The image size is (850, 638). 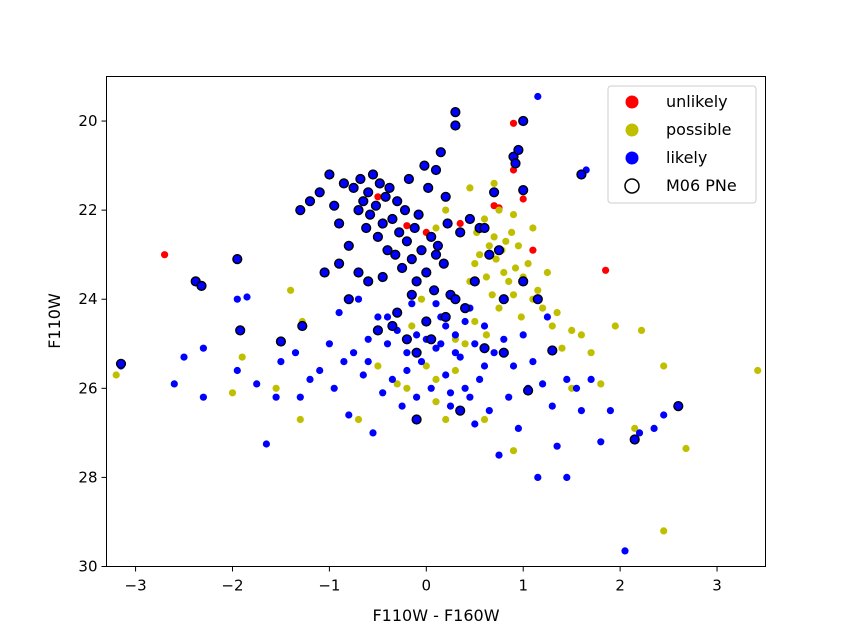 What do you see at coordinates (682, 144) in the screenshot?
I see `legend: unlikely possible likely M06 PNe` at bounding box center [682, 144].